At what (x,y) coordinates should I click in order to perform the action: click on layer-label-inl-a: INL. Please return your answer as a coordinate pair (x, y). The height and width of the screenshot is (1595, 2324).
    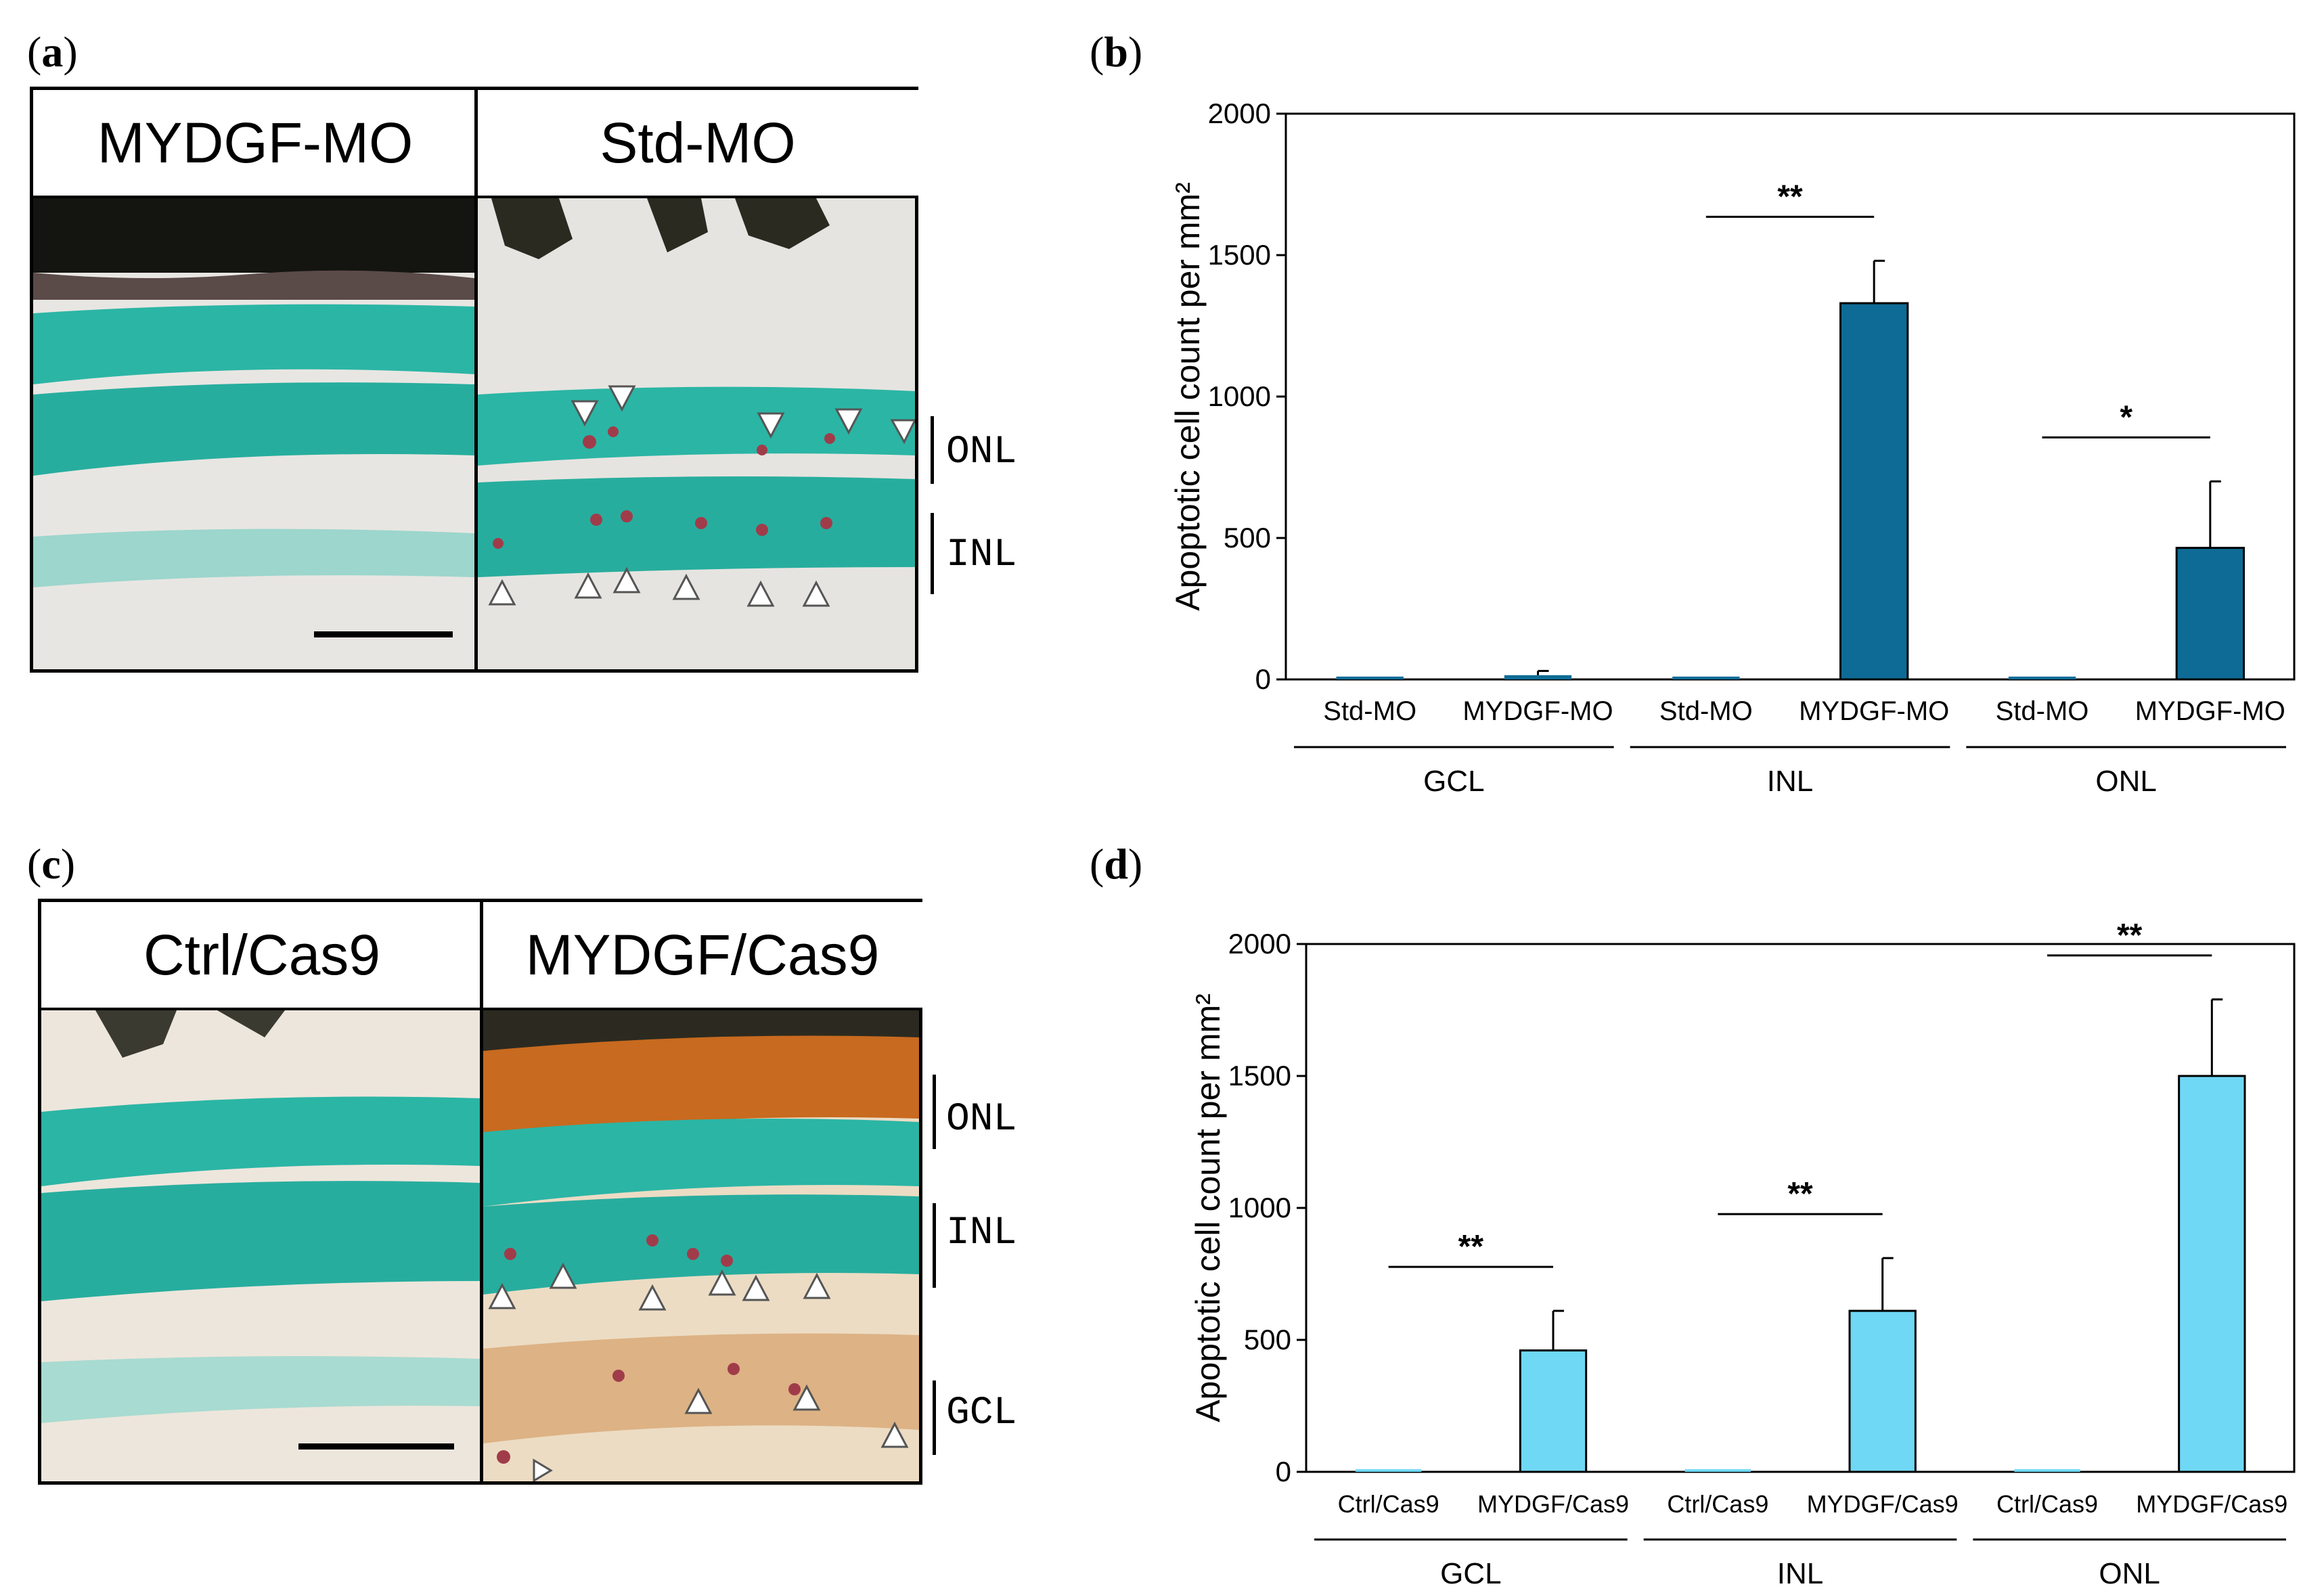
    Looking at the image, I should click on (981, 555).